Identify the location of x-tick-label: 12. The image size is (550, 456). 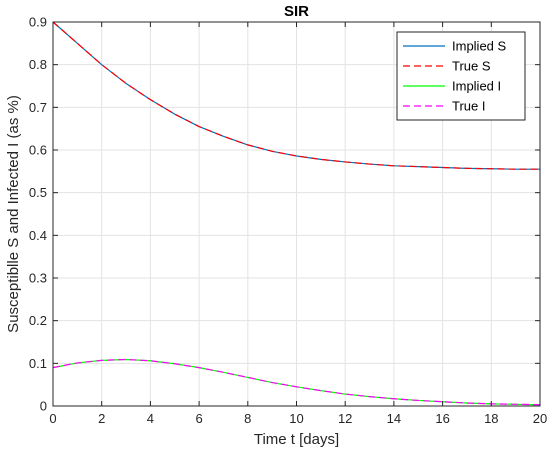
(345, 418).